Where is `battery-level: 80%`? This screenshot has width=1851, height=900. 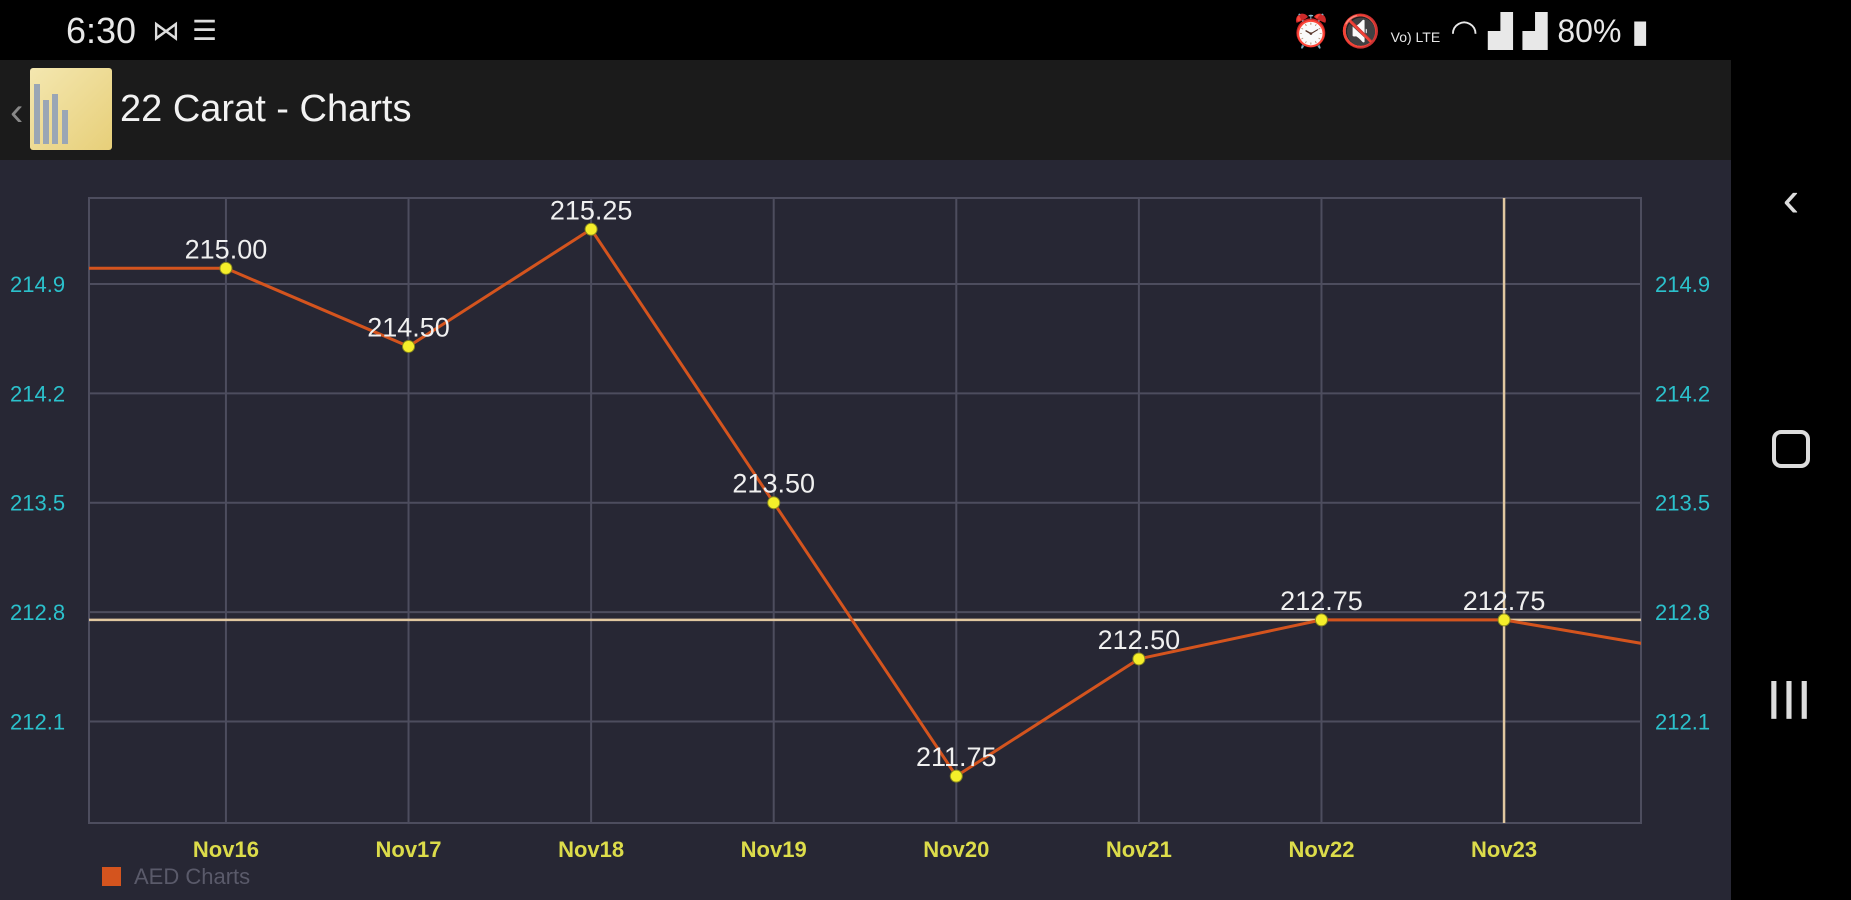 battery-level: 80% is located at coordinates (1589, 31).